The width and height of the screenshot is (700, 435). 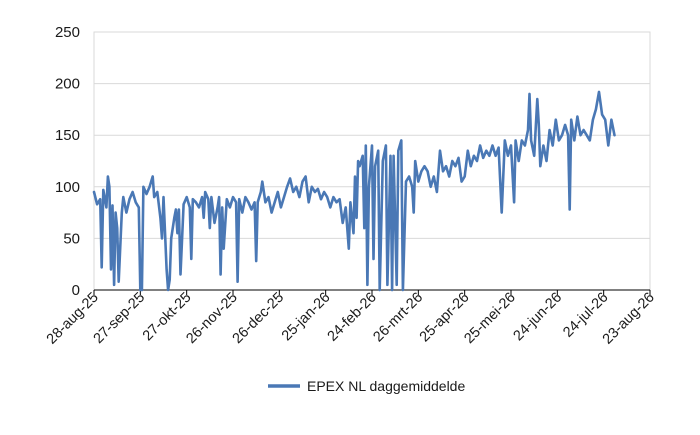 What do you see at coordinates (386, 386) in the screenshot?
I see `legend-label: EPEX NL daggemiddelde` at bounding box center [386, 386].